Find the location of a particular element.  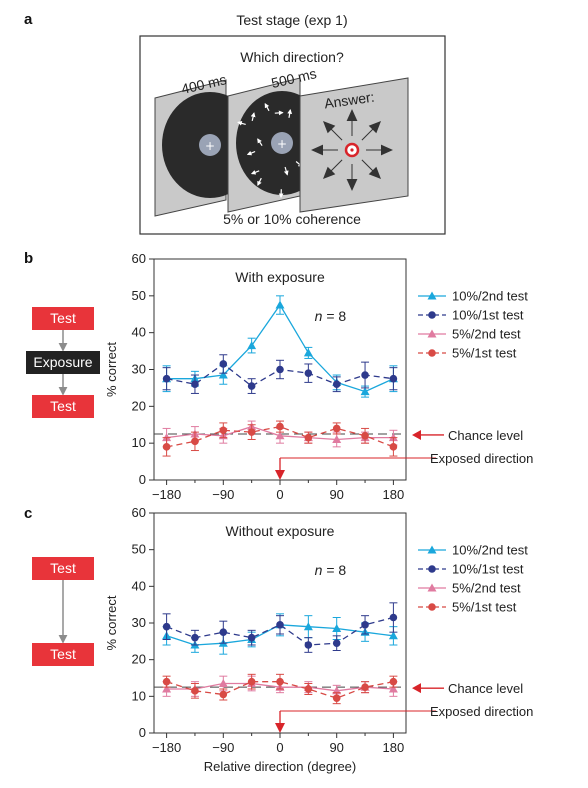

series-line is located at coordinates (280, 631).